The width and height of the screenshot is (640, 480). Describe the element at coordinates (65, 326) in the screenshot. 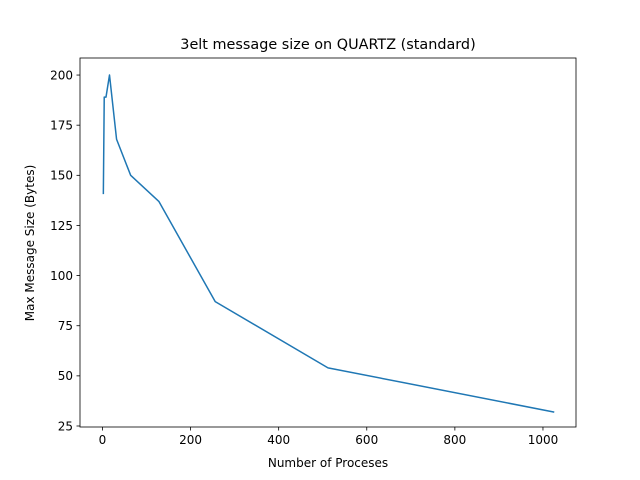

I see `y-tick-label: 75` at that location.